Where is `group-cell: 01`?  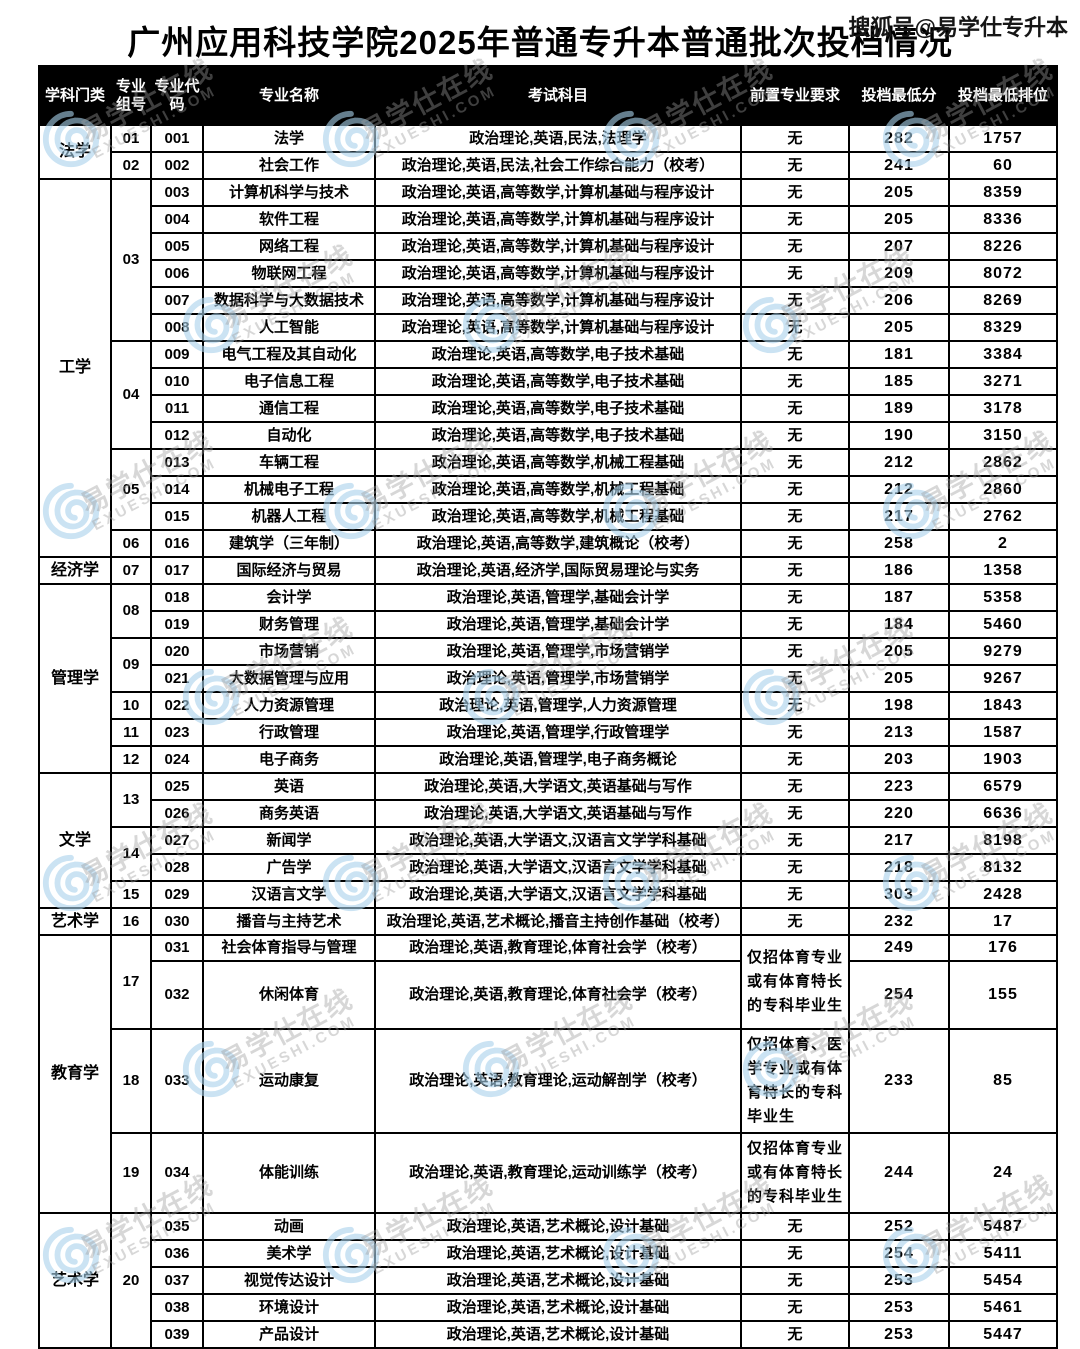 group-cell: 01 is located at coordinates (131, 138).